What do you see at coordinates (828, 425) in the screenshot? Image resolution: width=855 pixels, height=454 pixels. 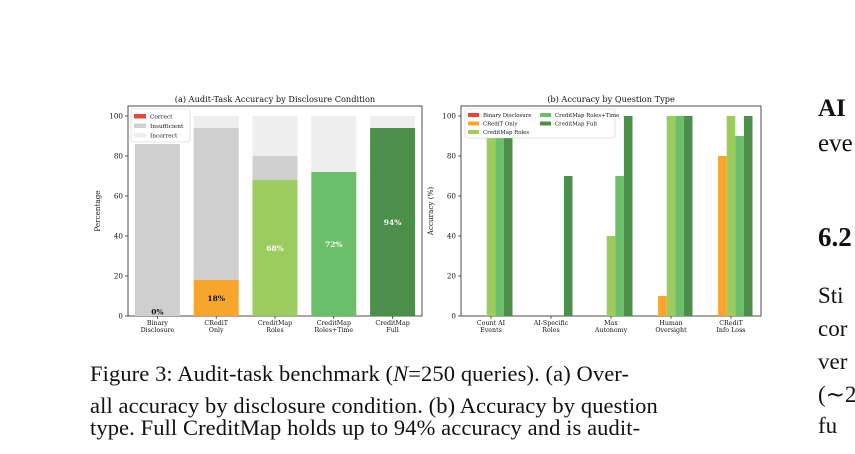 I see `right-column-p5: fu` at bounding box center [828, 425].